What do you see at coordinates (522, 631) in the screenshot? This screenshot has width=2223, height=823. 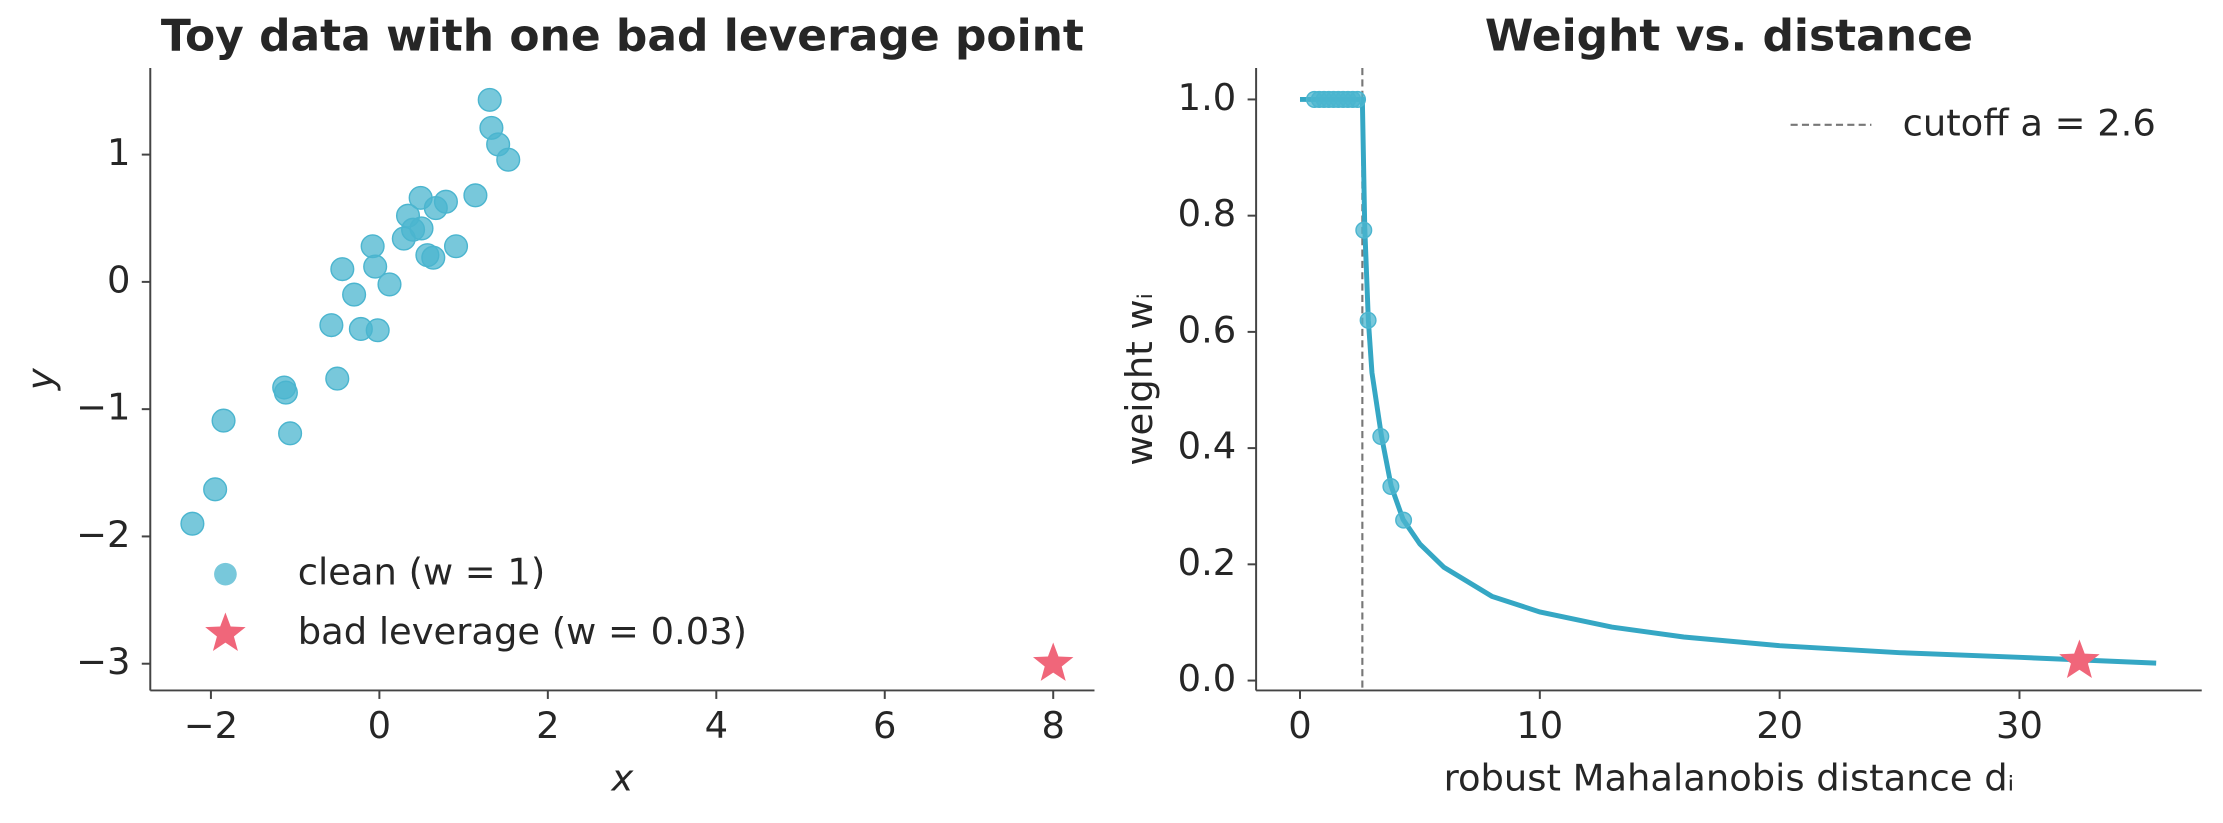 I see `legend-label: bad leverage (w = 0.03)` at bounding box center [522, 631].